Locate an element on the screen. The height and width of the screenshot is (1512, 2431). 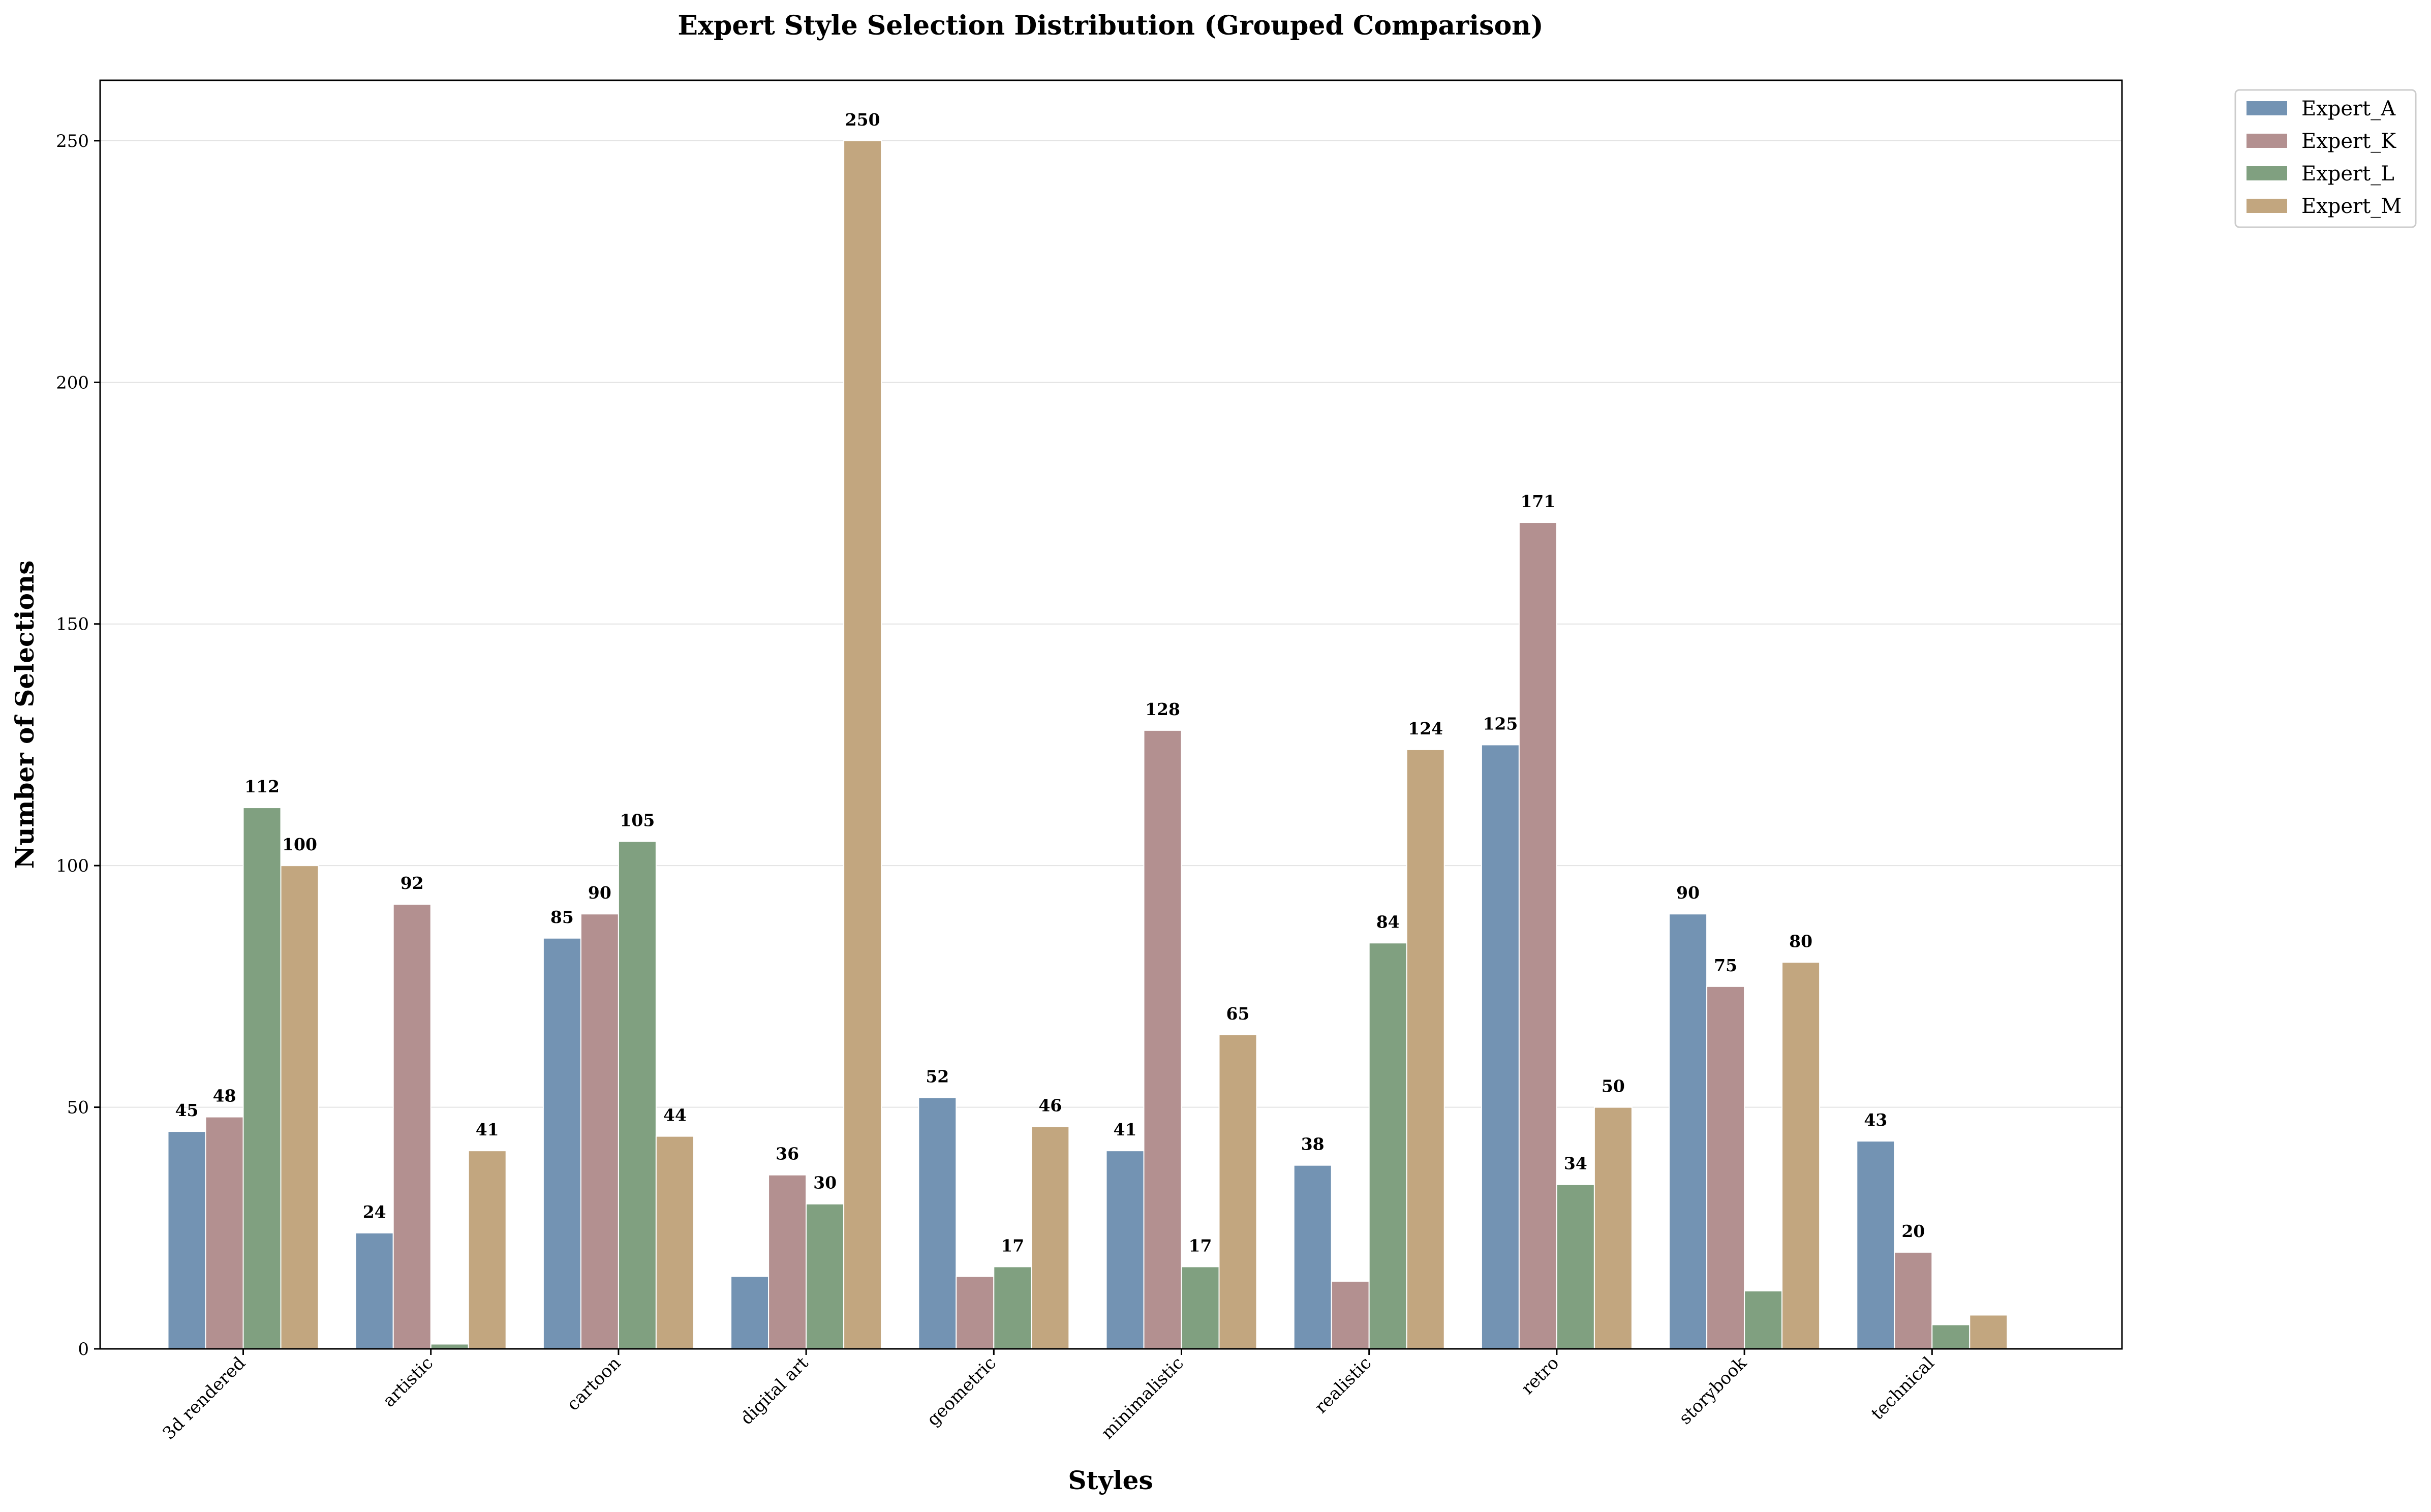
bar-expert-l-minimalistic is located at coordinates (1201, 1307).